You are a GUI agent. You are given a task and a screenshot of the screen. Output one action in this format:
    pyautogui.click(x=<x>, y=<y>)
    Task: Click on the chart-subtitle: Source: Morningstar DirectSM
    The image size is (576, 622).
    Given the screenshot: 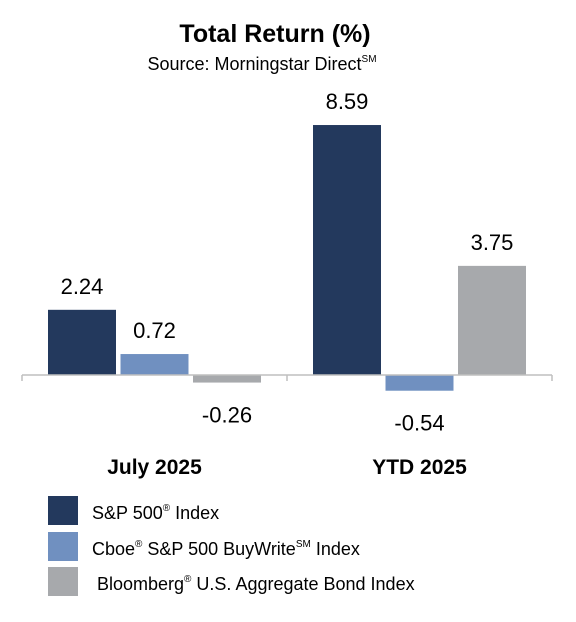 What is the action you would take?
    pyautogui.click(x=261, y=64)
    